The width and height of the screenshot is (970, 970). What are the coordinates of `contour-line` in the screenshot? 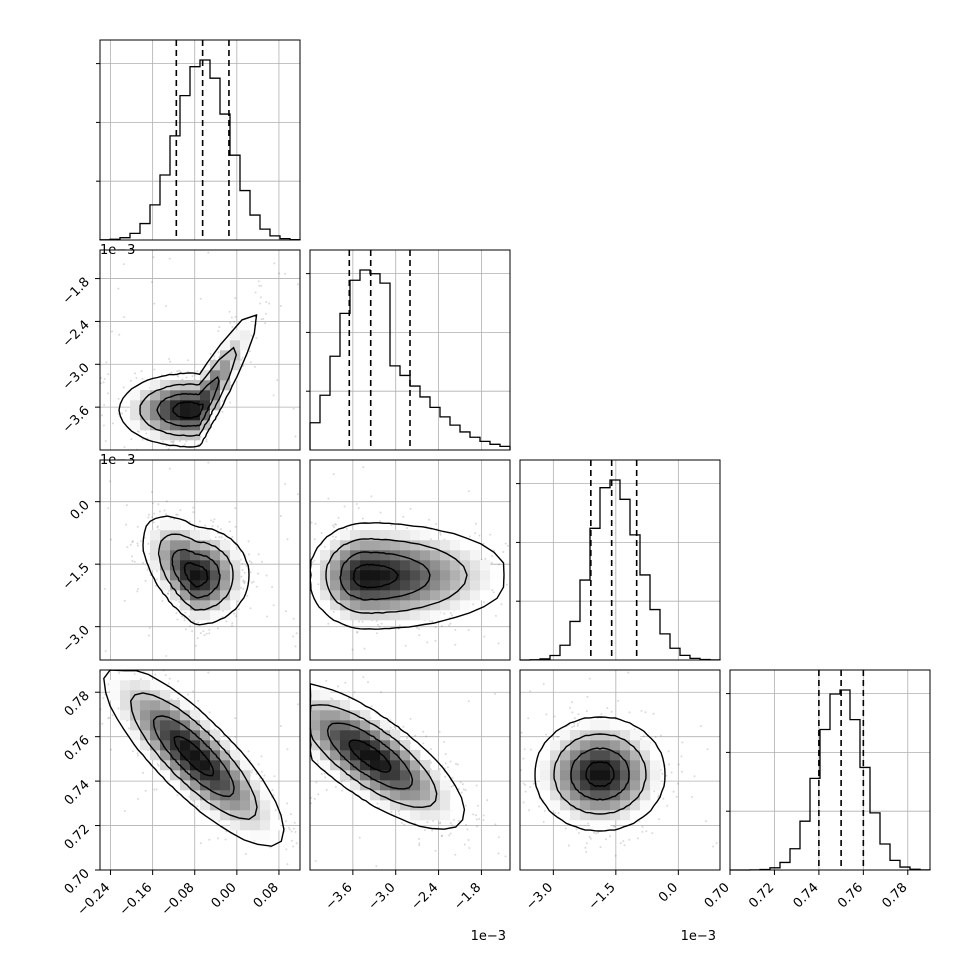 It's located at (196, 575).